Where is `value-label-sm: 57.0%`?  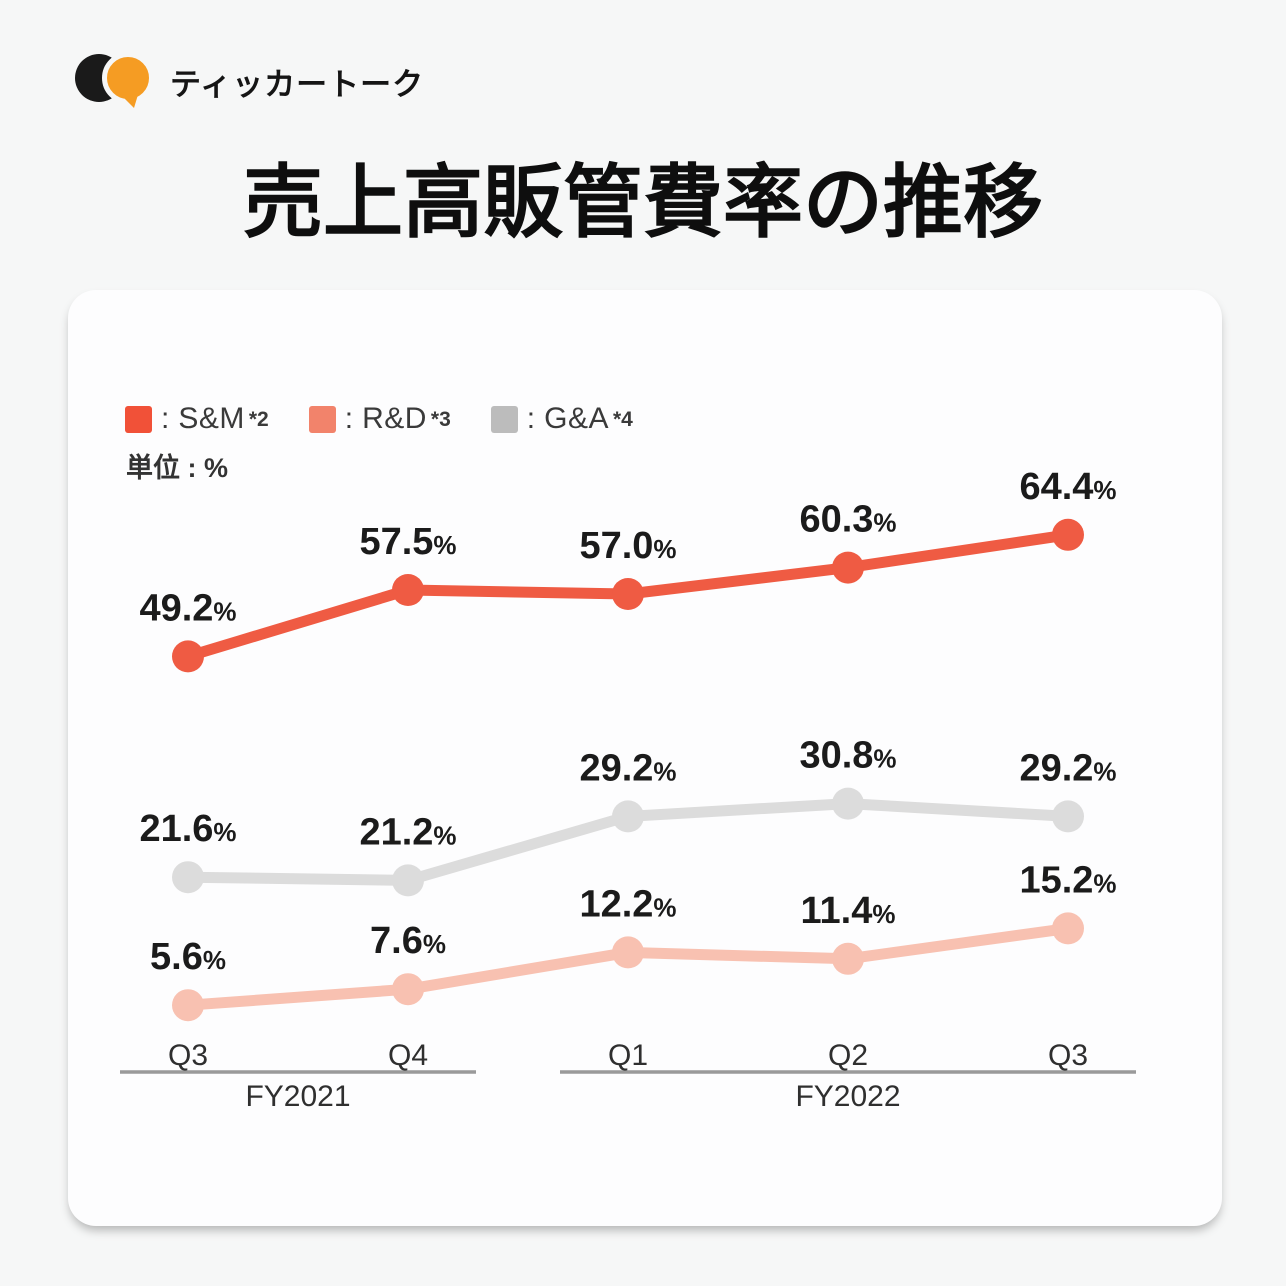 value-label-sm: 57.0% is located at coordinates (627, 546).